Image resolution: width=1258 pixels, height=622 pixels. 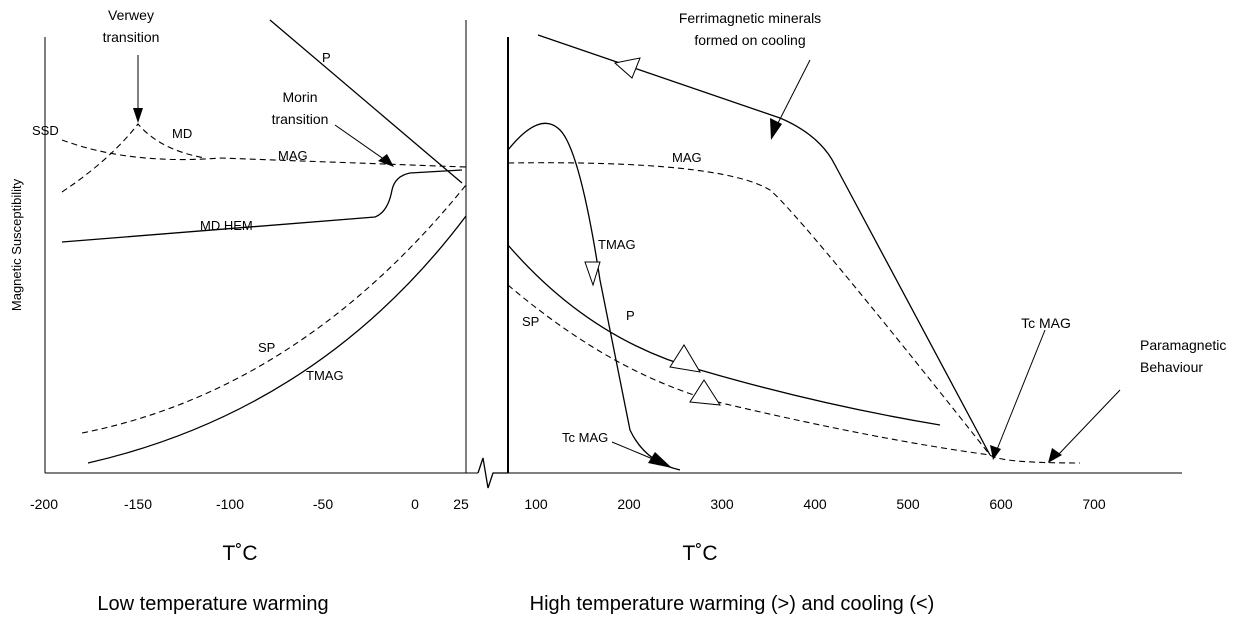 I want to click on right-ticks: 100 200 300 400 500 600 700, so click(x=815, y=504).